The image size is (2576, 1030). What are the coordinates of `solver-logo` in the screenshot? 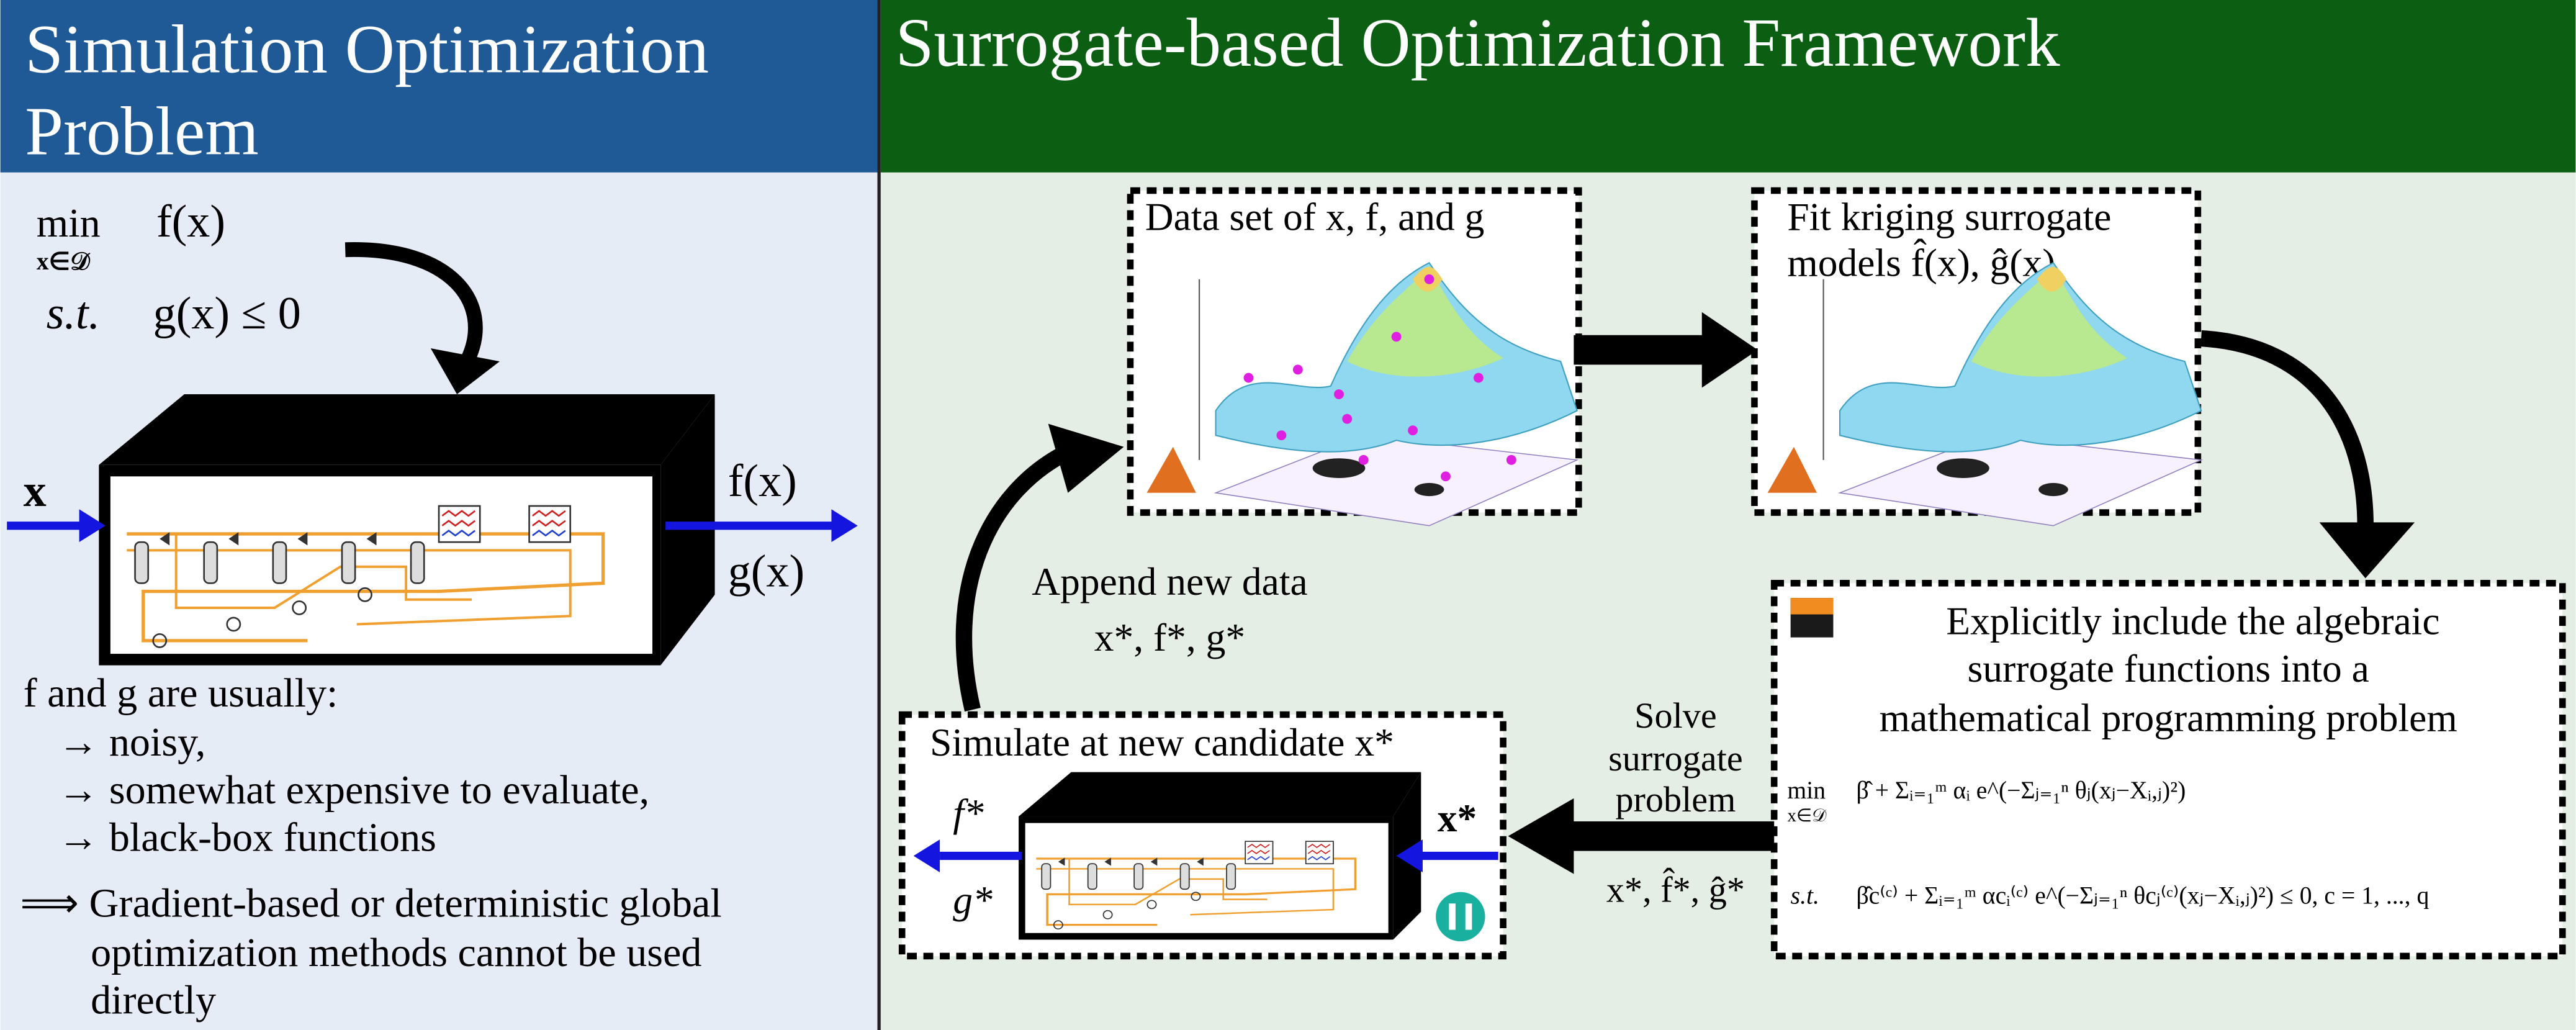 It's located at (1812, 606).